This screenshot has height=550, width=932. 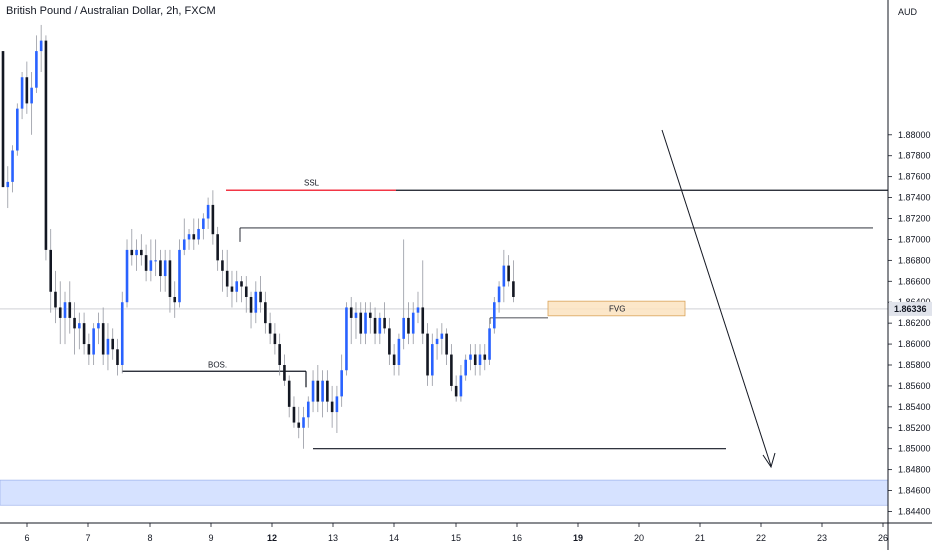 I want to click on y-tick-label: 1.86200, so click(x=914, y=323).